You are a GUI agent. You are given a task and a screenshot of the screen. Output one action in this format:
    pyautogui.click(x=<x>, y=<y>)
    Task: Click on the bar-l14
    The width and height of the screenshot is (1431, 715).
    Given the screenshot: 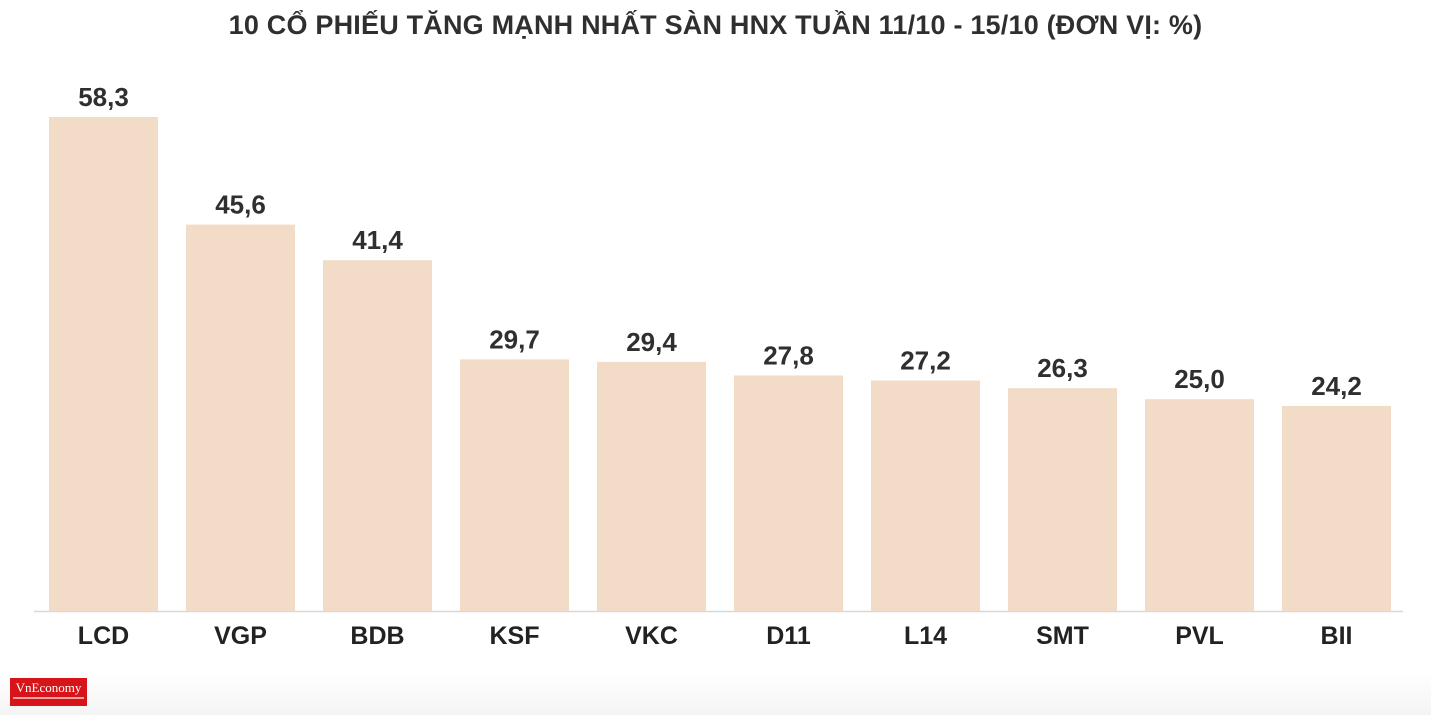 What is the action you would take?
    pyautogui.click(x=925, y=495)
    